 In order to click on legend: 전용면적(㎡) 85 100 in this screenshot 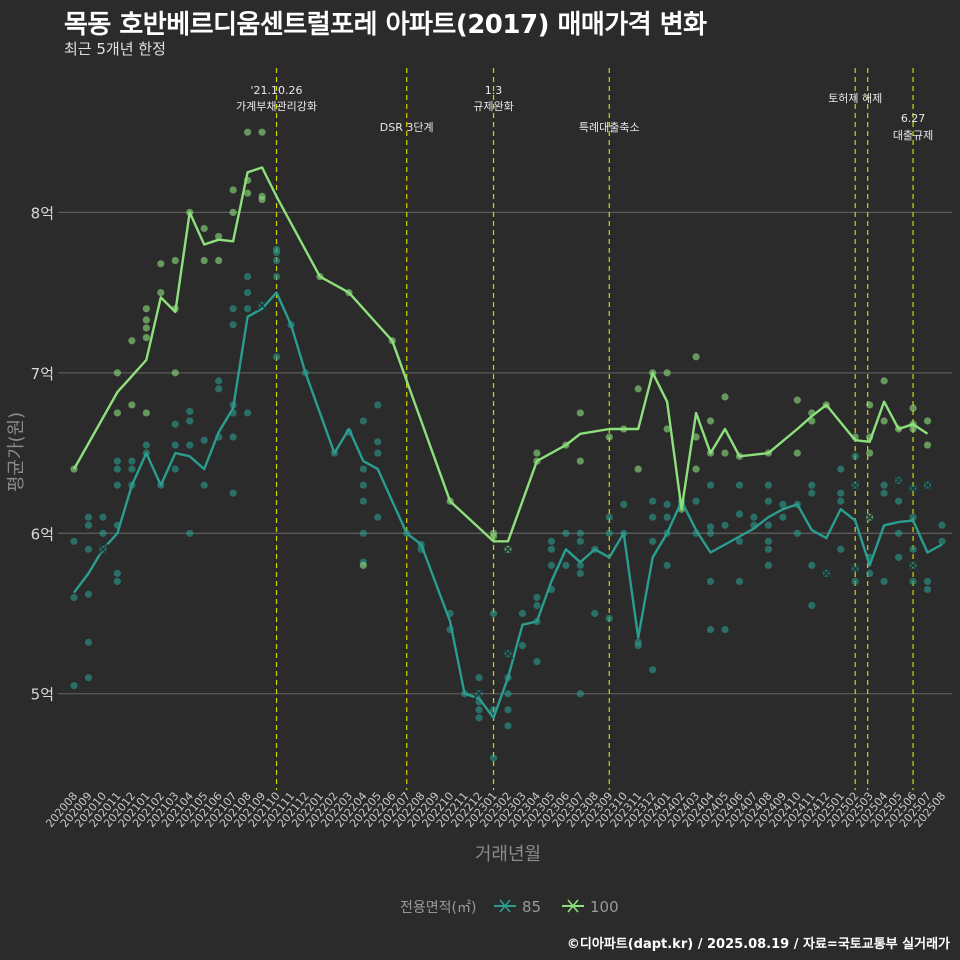, I will do `click(509, 907)`.